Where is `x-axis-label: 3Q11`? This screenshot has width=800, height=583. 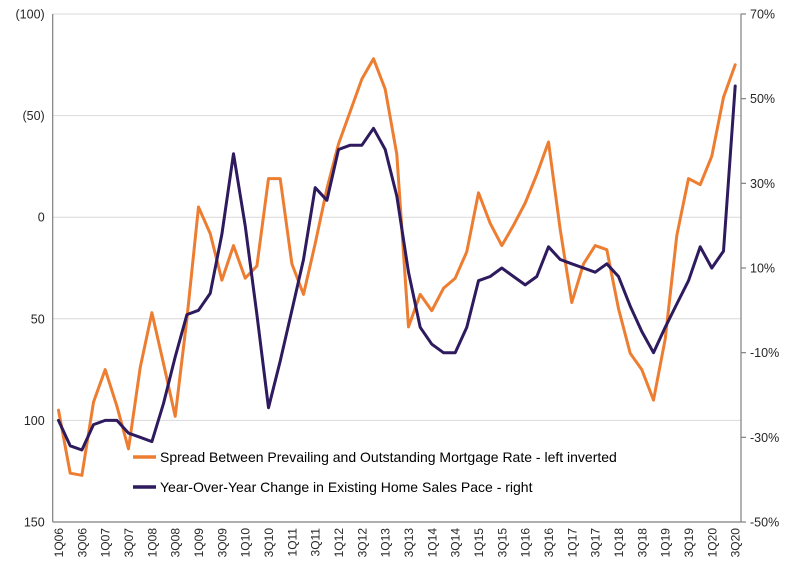
x-axis-label: 3Q11 is located at coordinates (316, 542).